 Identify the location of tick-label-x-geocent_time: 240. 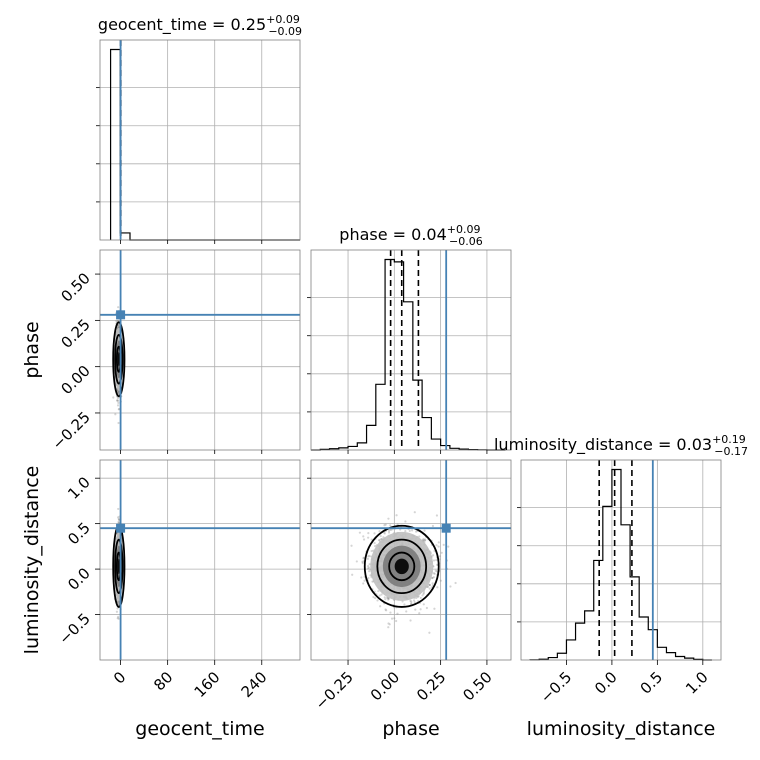
(254, 684).